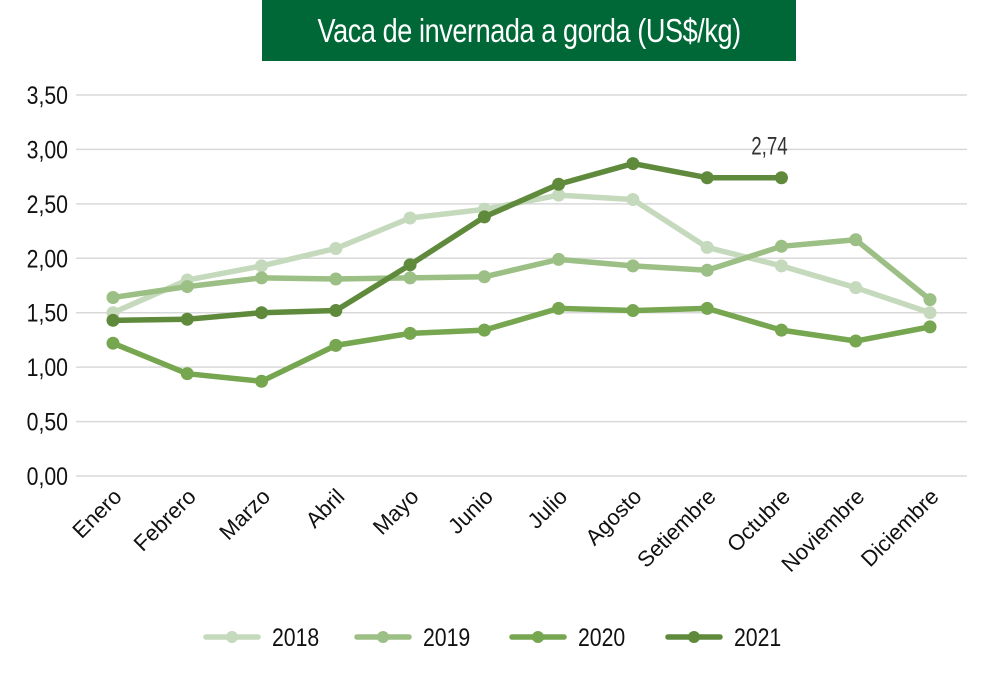 This screenshot has width=997, height=677. What do you see at coordinates (676, 528) in the screenshot?
I see `x-tick-label: Setiembre` at bounding box center [676, 528].